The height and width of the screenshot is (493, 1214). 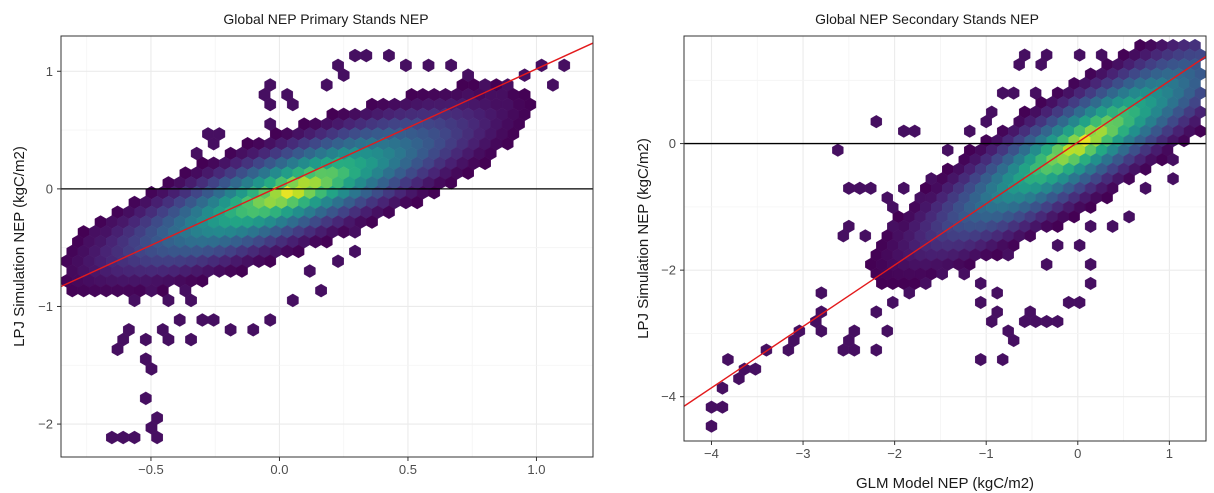 What do you see at coordinates (803, 453) in the screenshot?
I see `x-tick-label: −3` at bounding box center [803, 453].